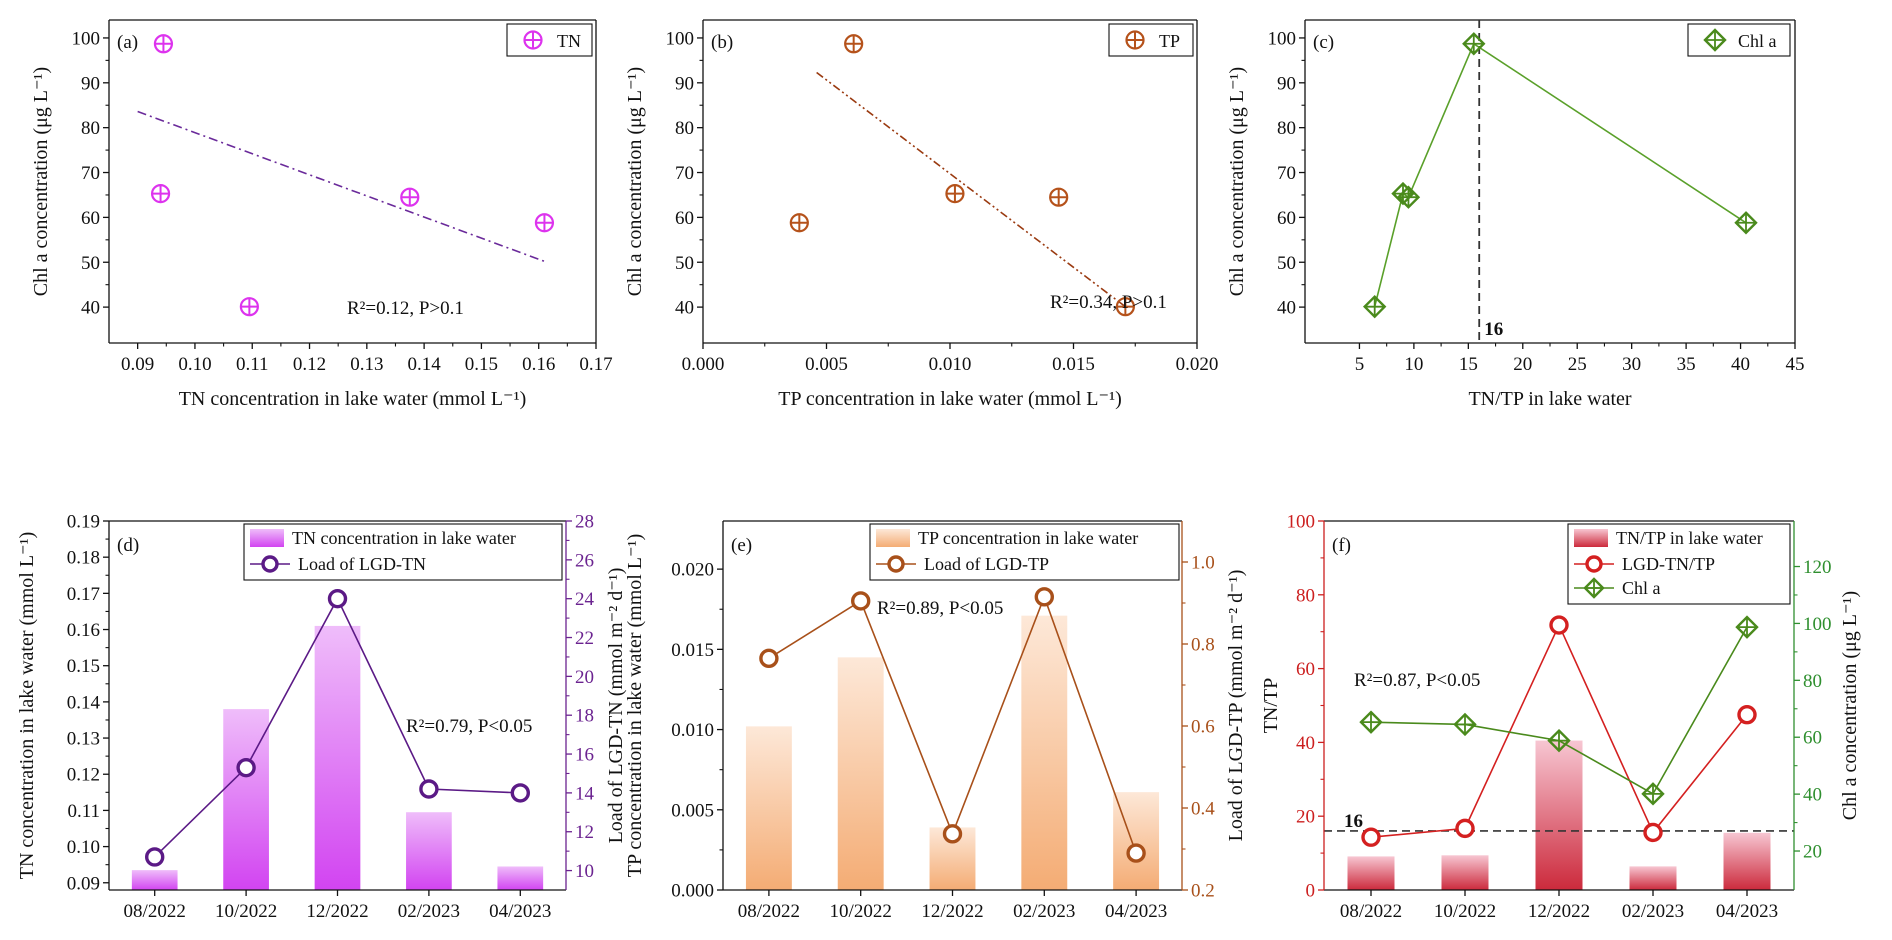  I want to click on y-tick-label: 0.18, so click(83, 558).